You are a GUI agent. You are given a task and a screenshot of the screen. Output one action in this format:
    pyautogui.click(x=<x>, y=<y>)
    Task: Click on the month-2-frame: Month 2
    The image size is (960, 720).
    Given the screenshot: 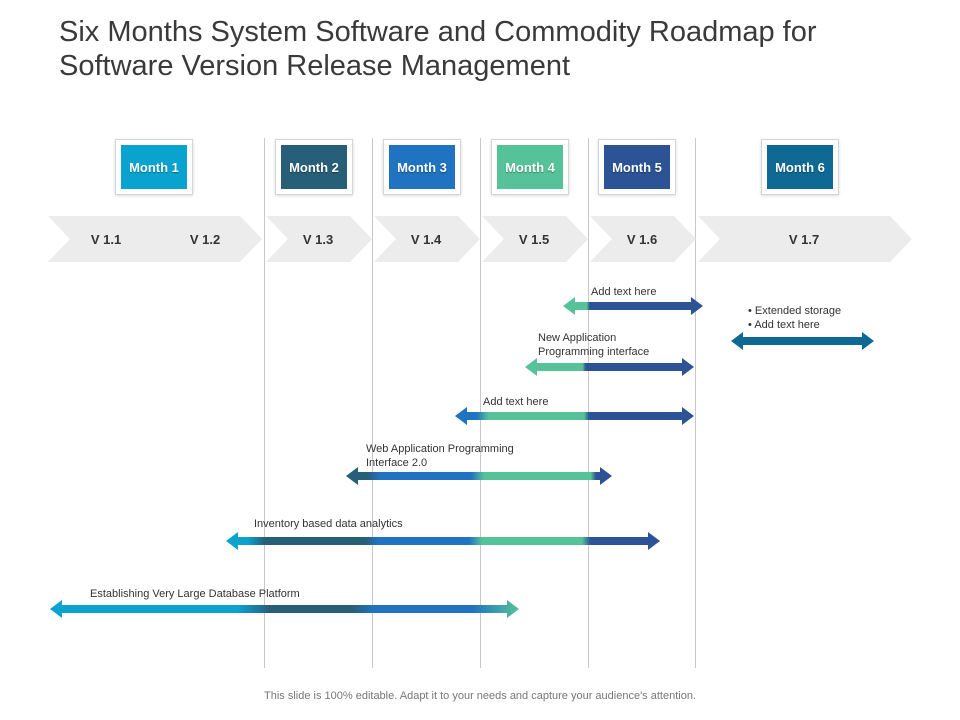 What is the action you would take?
    pyautogui.click(x=314, y=167)
    